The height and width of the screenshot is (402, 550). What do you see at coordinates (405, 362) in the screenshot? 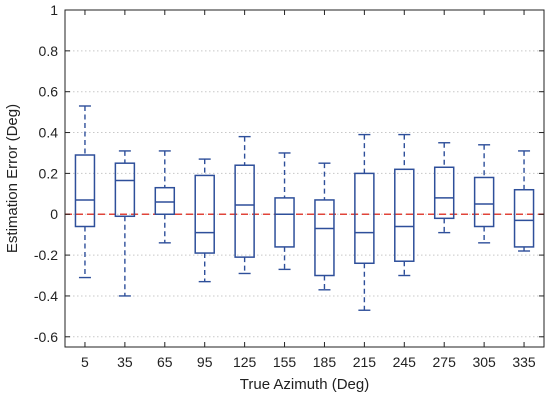
I see `x-tick-label: 245` at bounding box center [405, 362].